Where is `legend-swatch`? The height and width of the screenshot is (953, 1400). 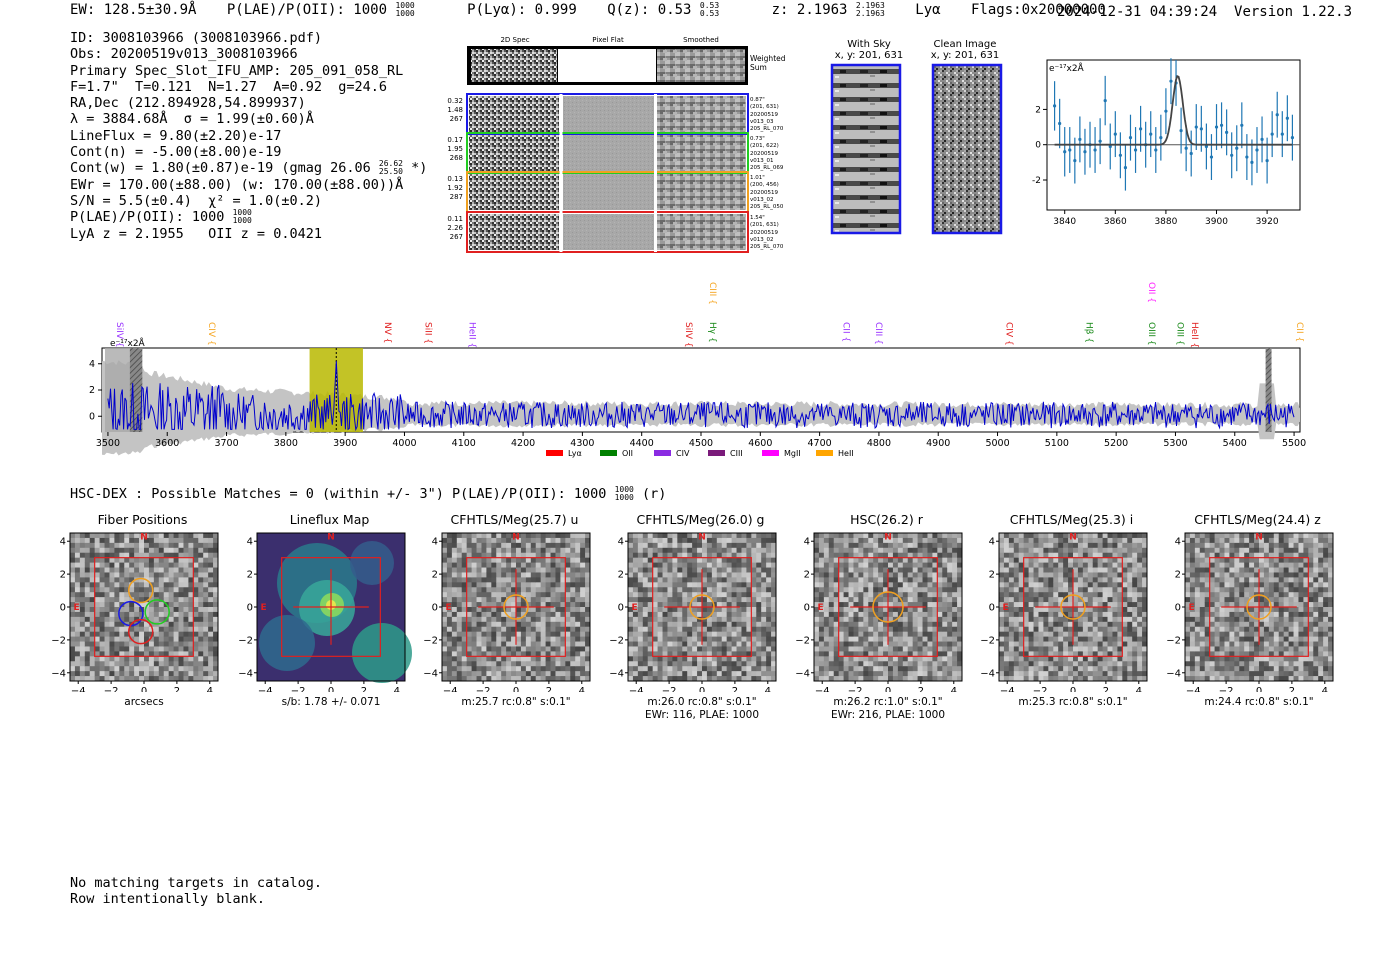 legend-swatch is located at coordinates (824, 453).